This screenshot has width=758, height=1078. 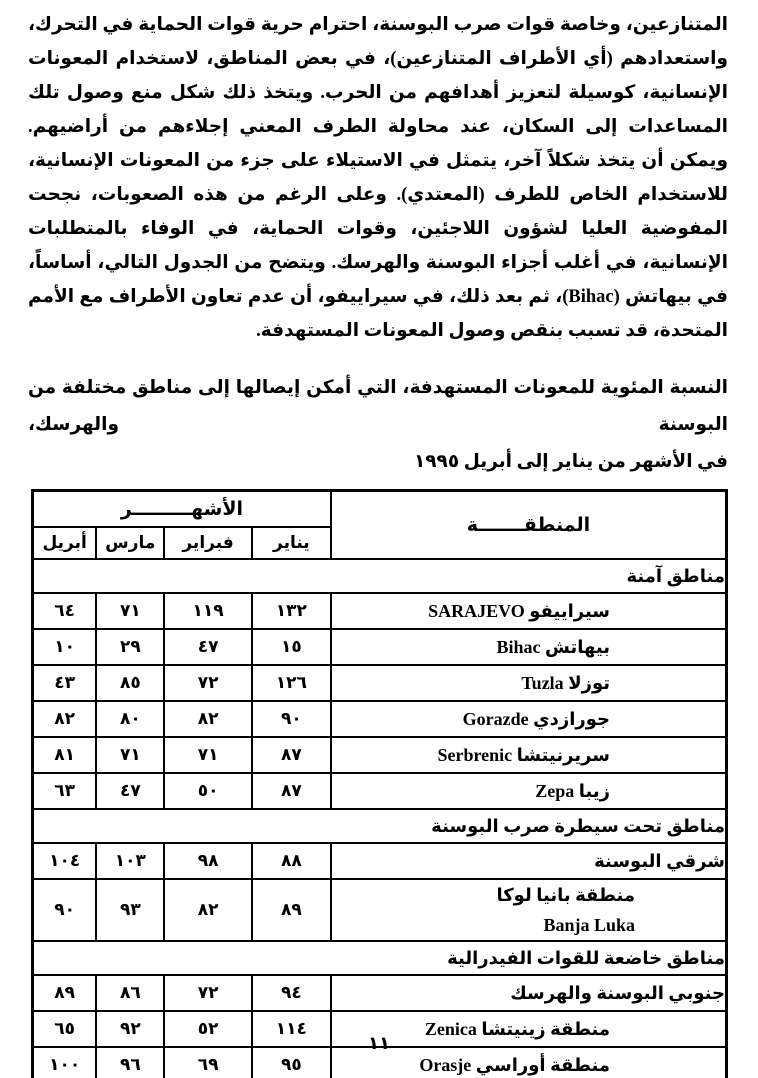 I want to click on value-cell: ١٠٤, so click(x=64, y=861).